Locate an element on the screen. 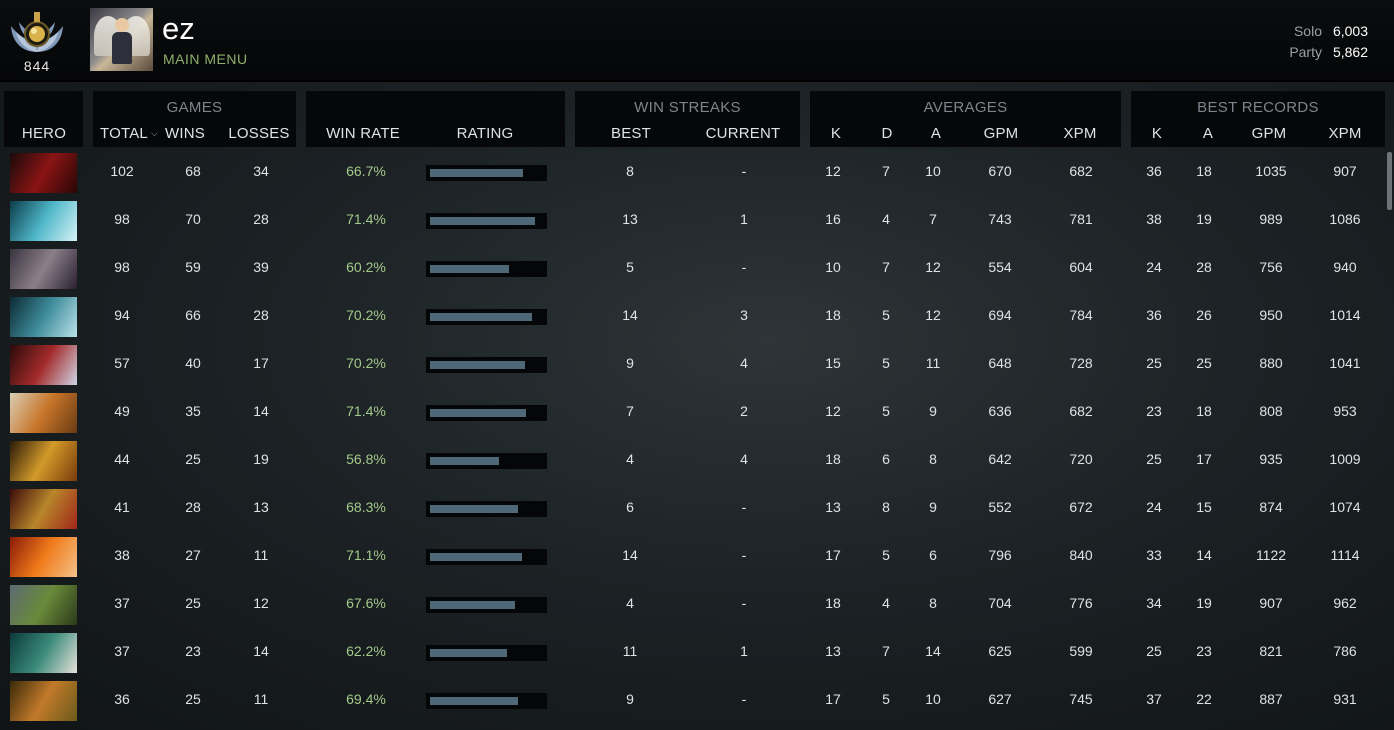 Image resolution: width=1394 pixels, height=730 pixels. col-best-k: K is located at coordinates (1157, 133).